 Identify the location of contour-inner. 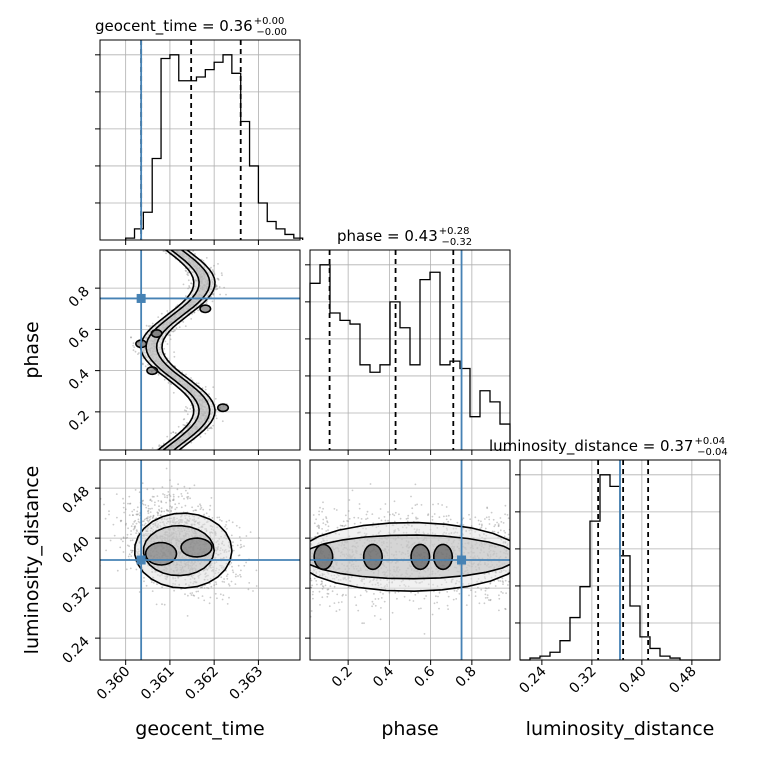
(372, 557).